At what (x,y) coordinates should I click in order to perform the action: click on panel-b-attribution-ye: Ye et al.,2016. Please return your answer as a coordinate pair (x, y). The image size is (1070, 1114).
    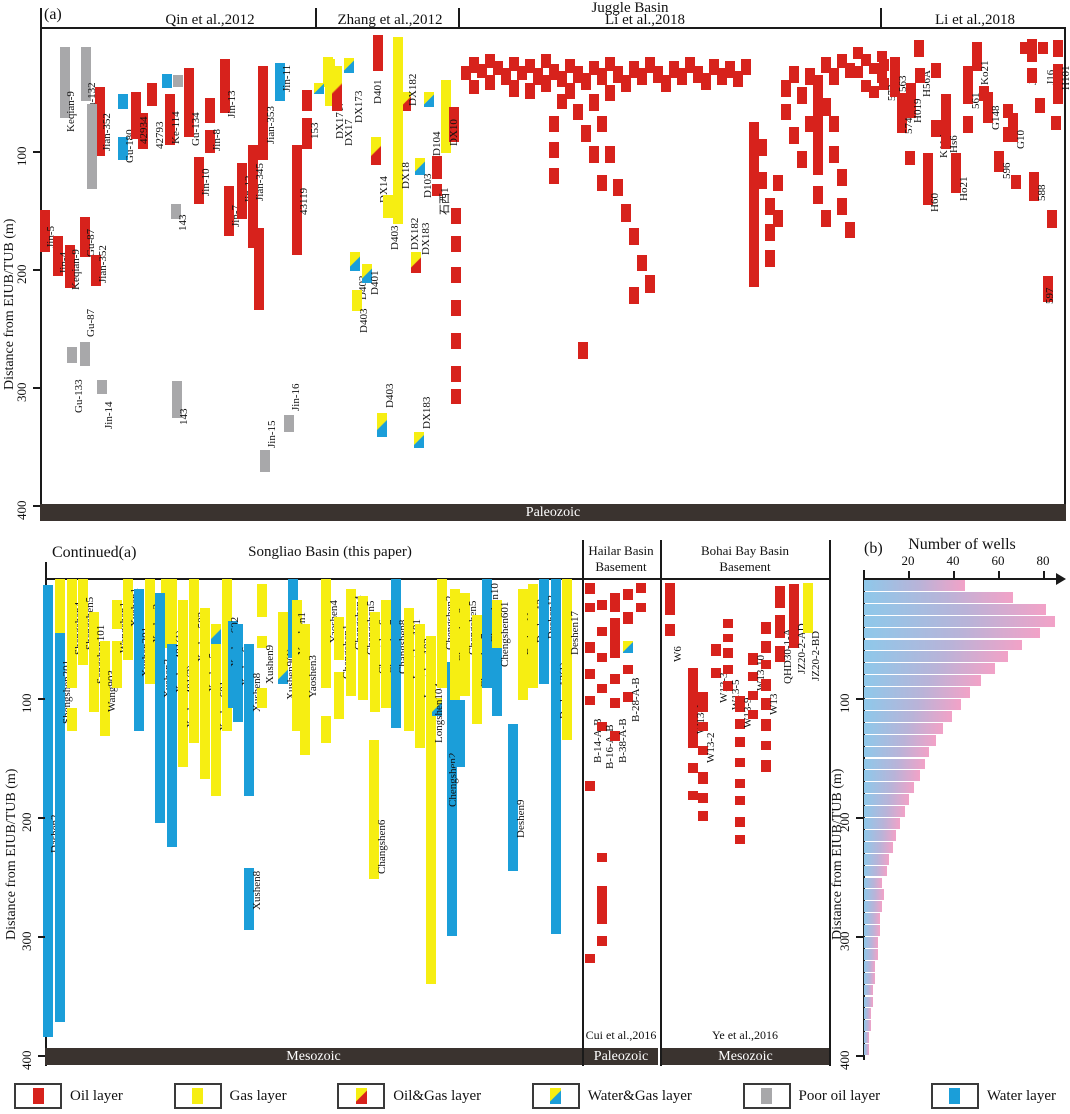
    Looking at the image, I should click on (745, 1035).